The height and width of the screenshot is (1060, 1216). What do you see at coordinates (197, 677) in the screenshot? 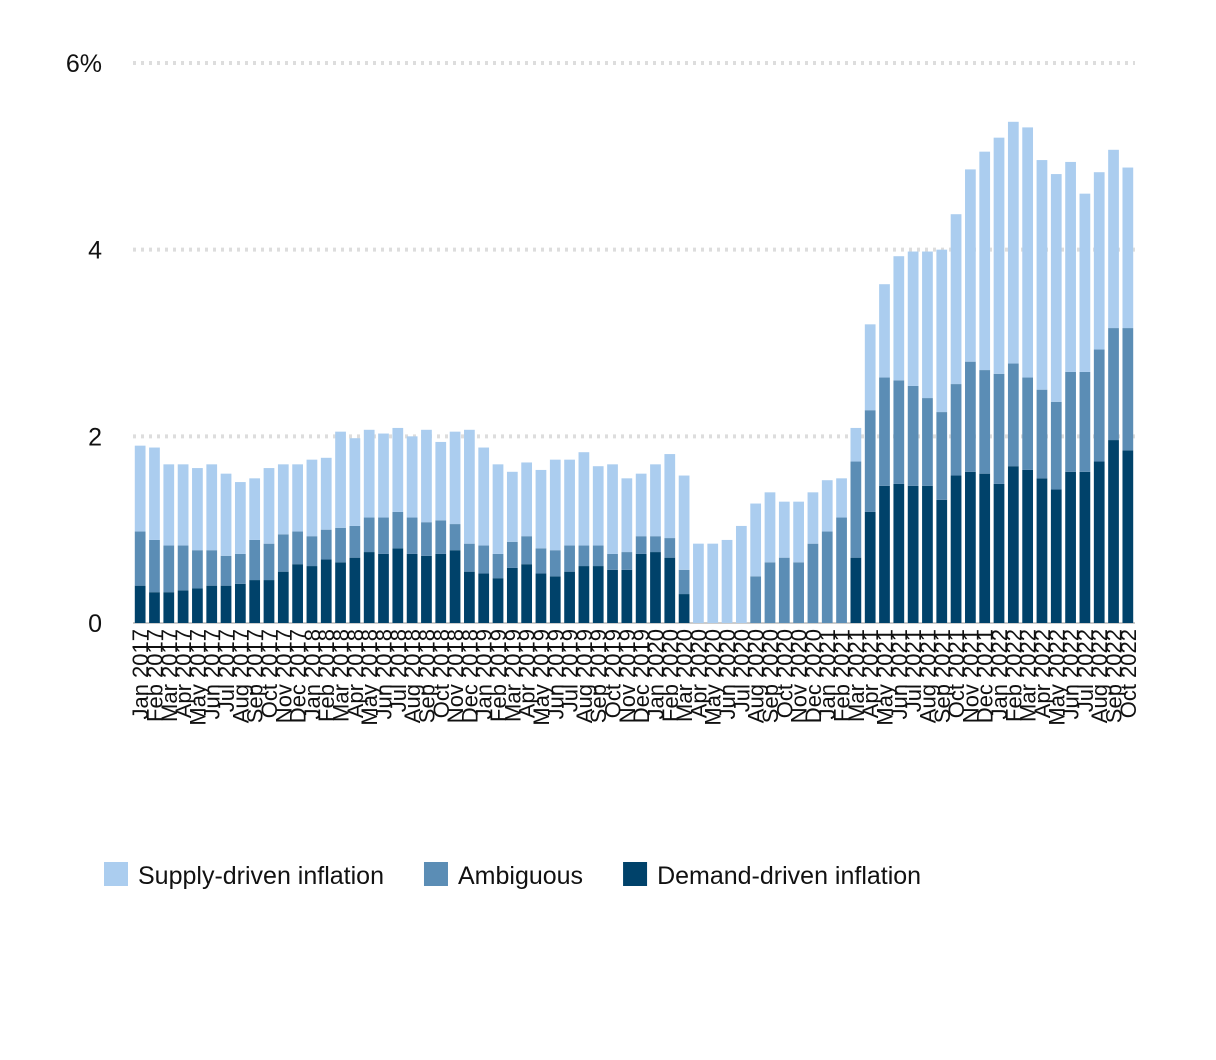
I see `x-tick-label: May 2017` at bounding box center [197, 677].